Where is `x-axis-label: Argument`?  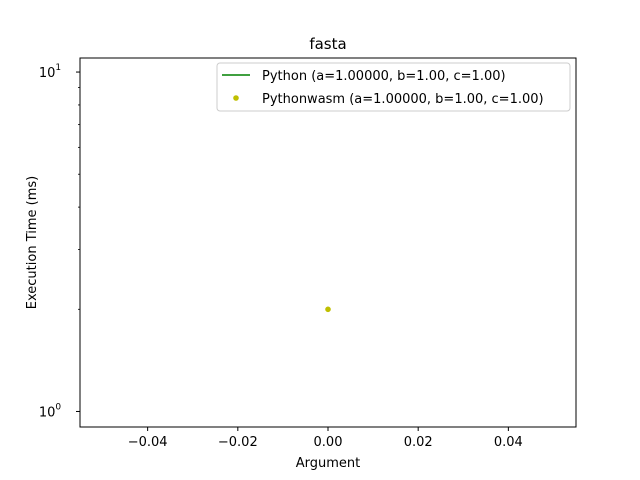
x-axis-label: Argument is located at coordinates (328, 463).